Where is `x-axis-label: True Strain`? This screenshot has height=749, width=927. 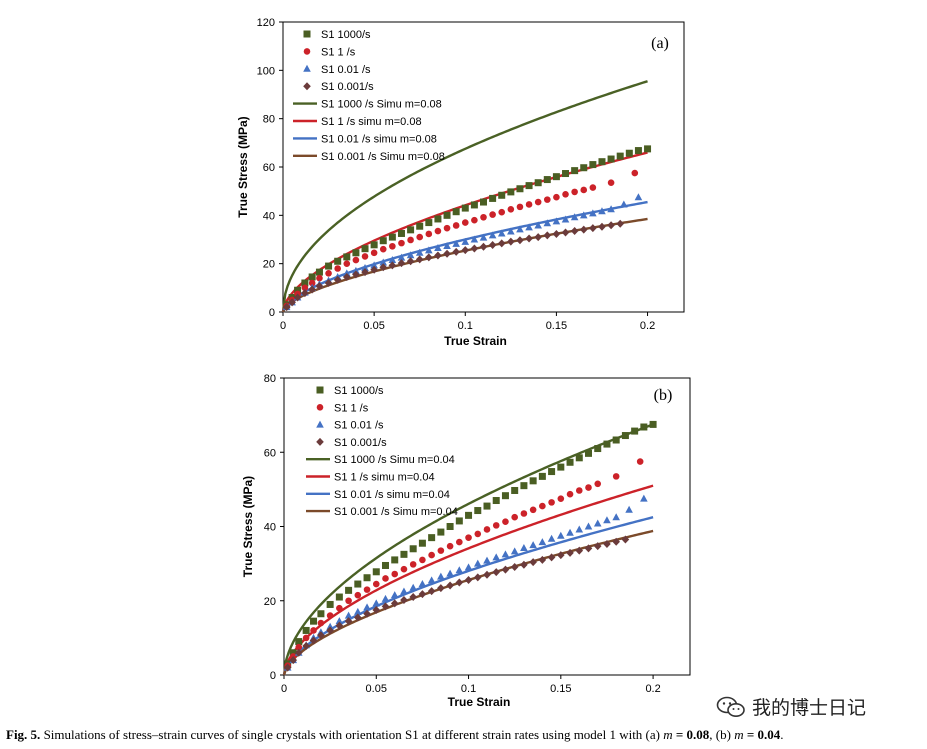
x-axis-label: True Strain is located at coordinates (479, 702).